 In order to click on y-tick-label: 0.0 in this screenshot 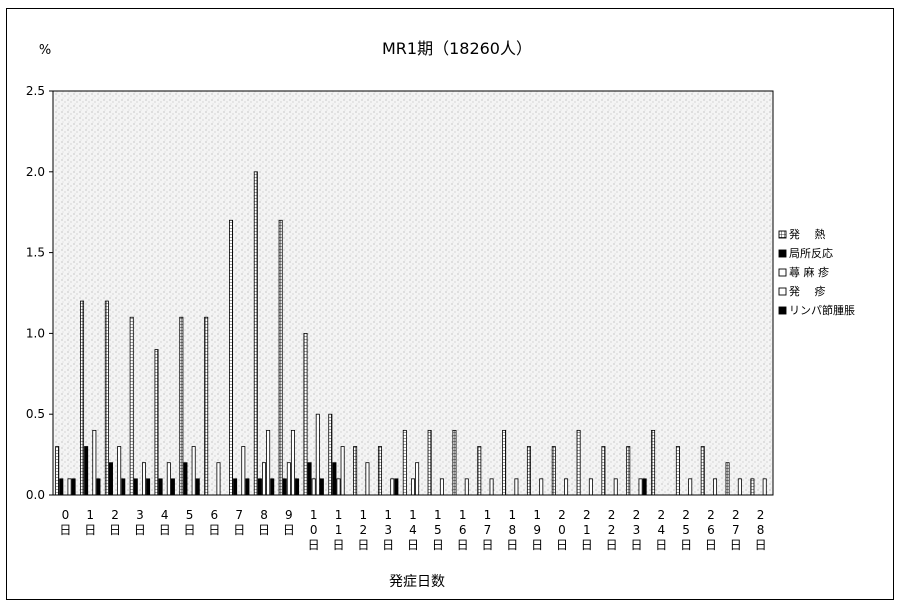, I will do `click(35, 495)`.